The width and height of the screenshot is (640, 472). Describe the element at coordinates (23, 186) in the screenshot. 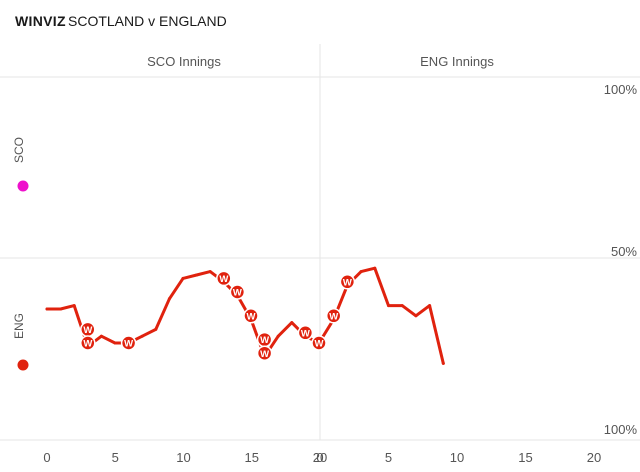

I see `team-dot-sco` at that location.